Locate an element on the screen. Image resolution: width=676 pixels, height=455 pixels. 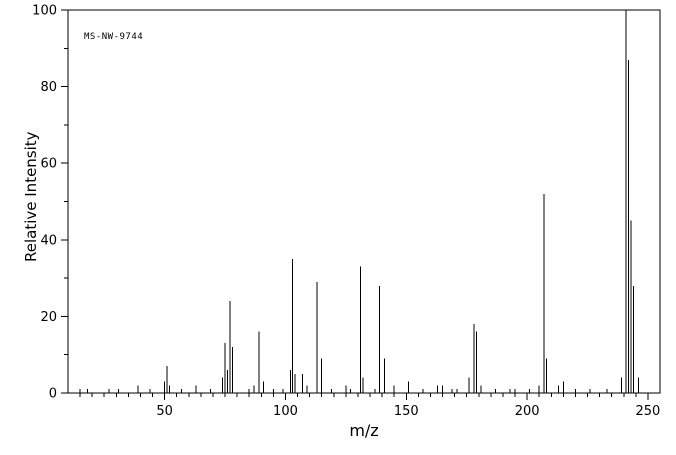
x-tick-label: 150 is located at coordinates (406, 411).